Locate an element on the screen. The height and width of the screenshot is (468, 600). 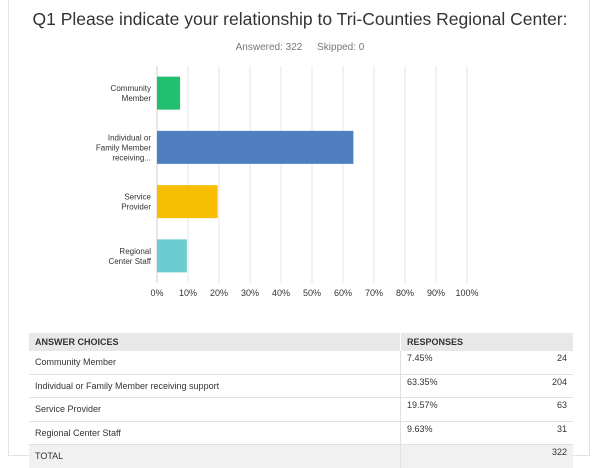
row-choice: Regional Center Staff is located at coordinates (215, 433).